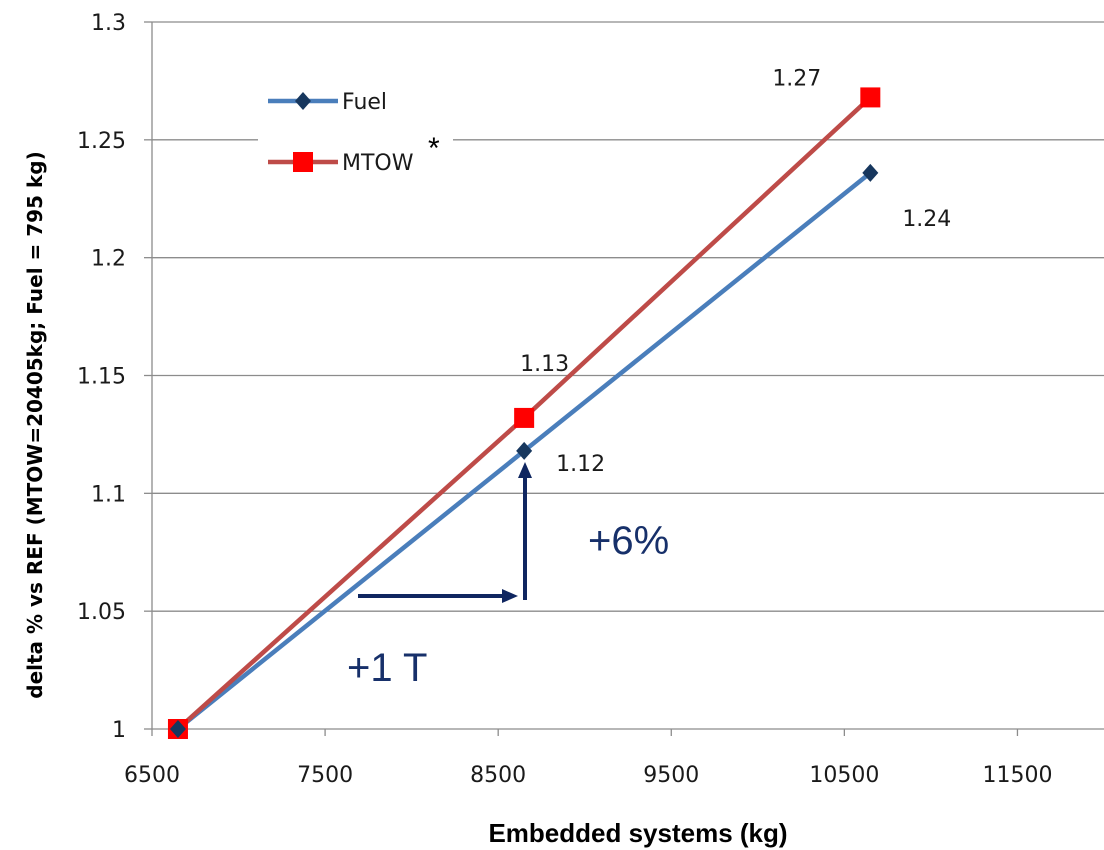  I want to click on data-label-fuel: 1.12, so click(580, 464).